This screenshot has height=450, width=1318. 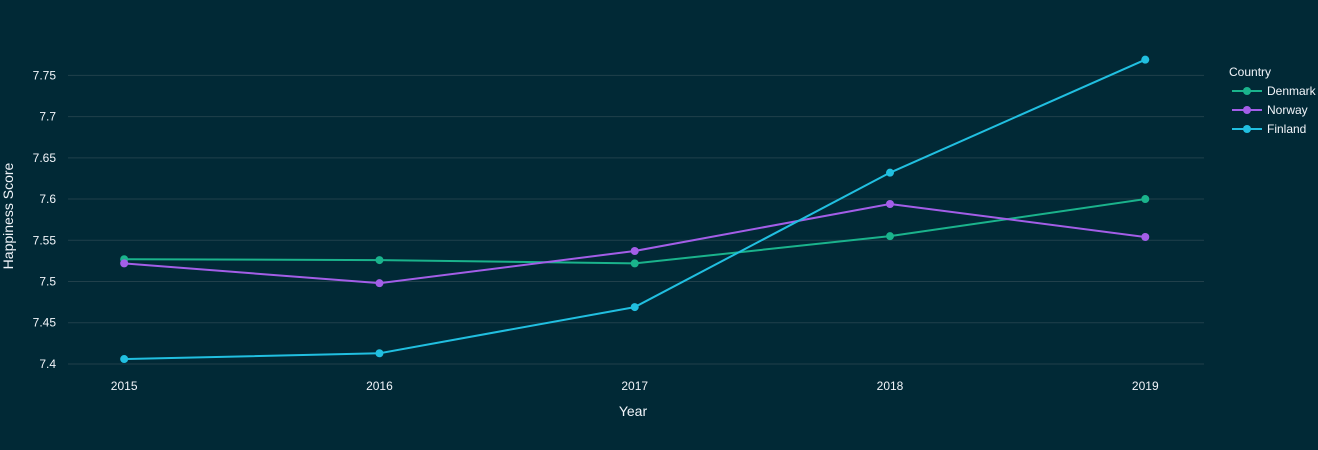 I want to click on legend-item-denmark: Denmark, so click(x=1274, y=91).